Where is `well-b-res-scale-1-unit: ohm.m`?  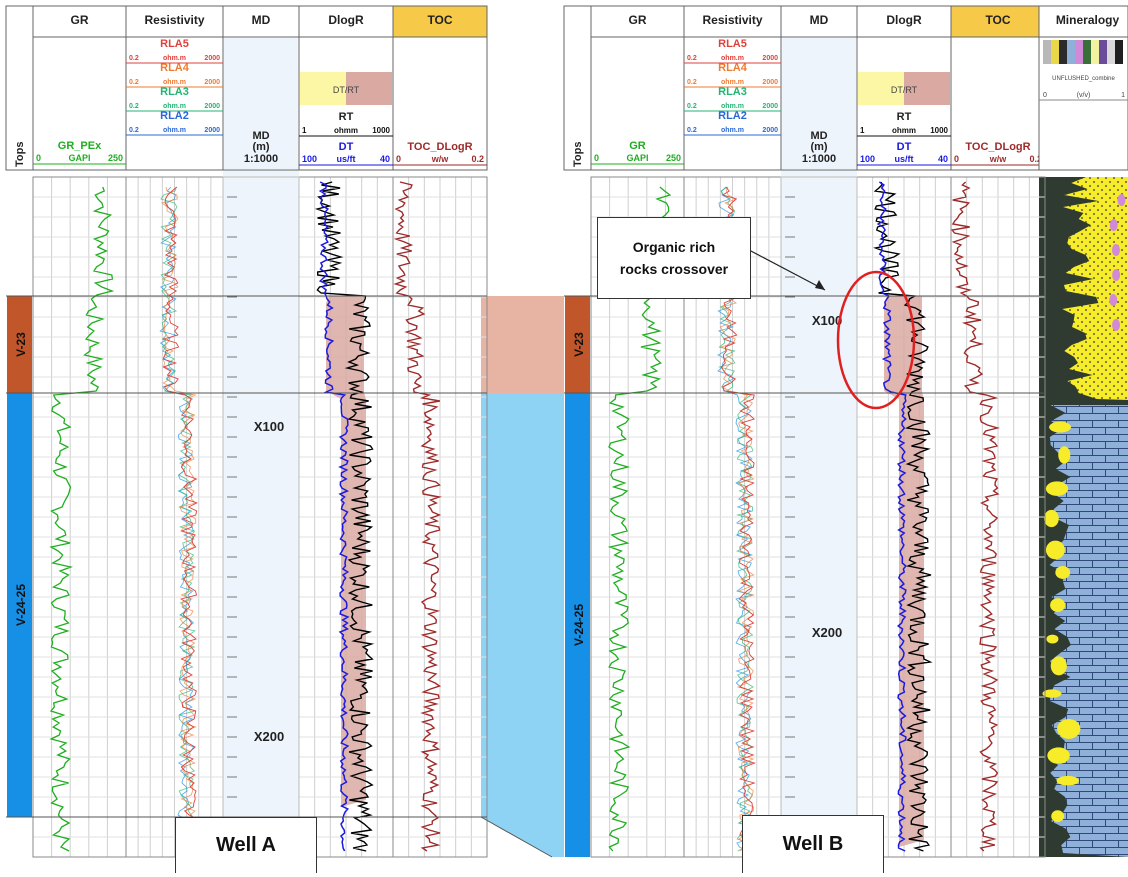
well-b-res-scale-1-unit: ohm.m is located at coordinates (732, 82).